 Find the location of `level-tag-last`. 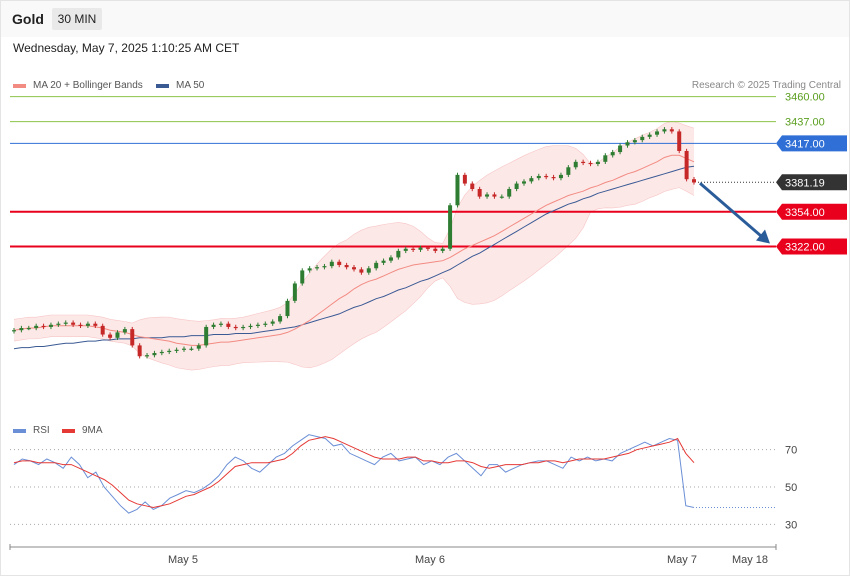

level-tag-last is located at coordinates (811, 182).